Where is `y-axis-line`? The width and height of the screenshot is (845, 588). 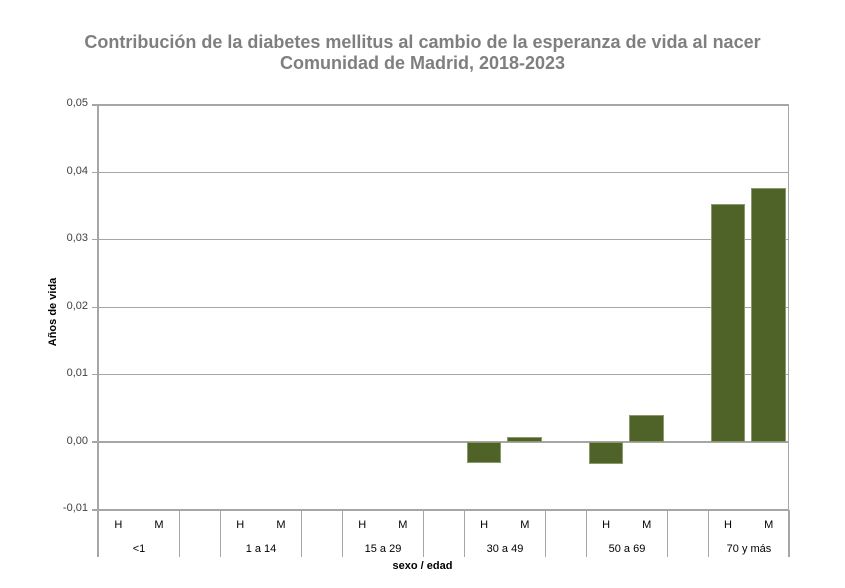
y-axis-line is located at coordinates (98, 331).